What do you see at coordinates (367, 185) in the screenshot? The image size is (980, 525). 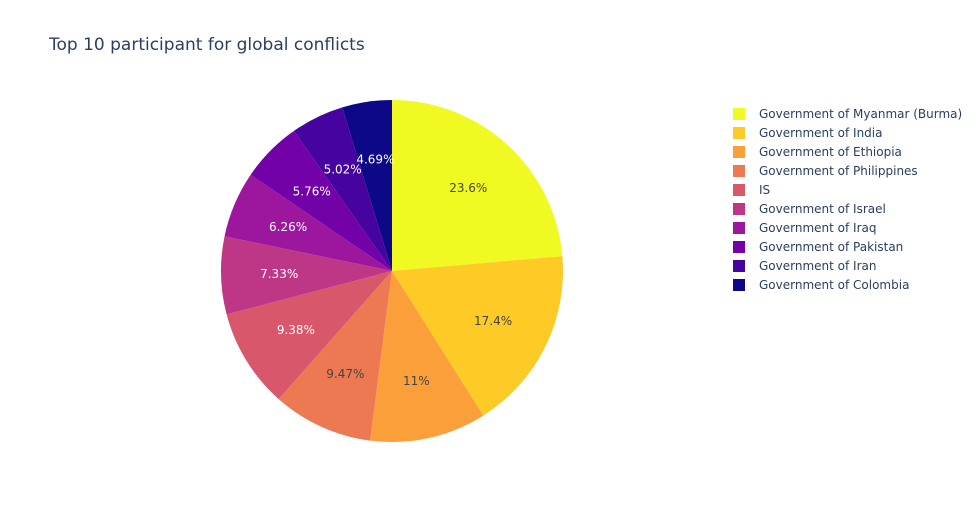 I see `pie-slice-government-of-colombia` at bounding box center [367, 185].